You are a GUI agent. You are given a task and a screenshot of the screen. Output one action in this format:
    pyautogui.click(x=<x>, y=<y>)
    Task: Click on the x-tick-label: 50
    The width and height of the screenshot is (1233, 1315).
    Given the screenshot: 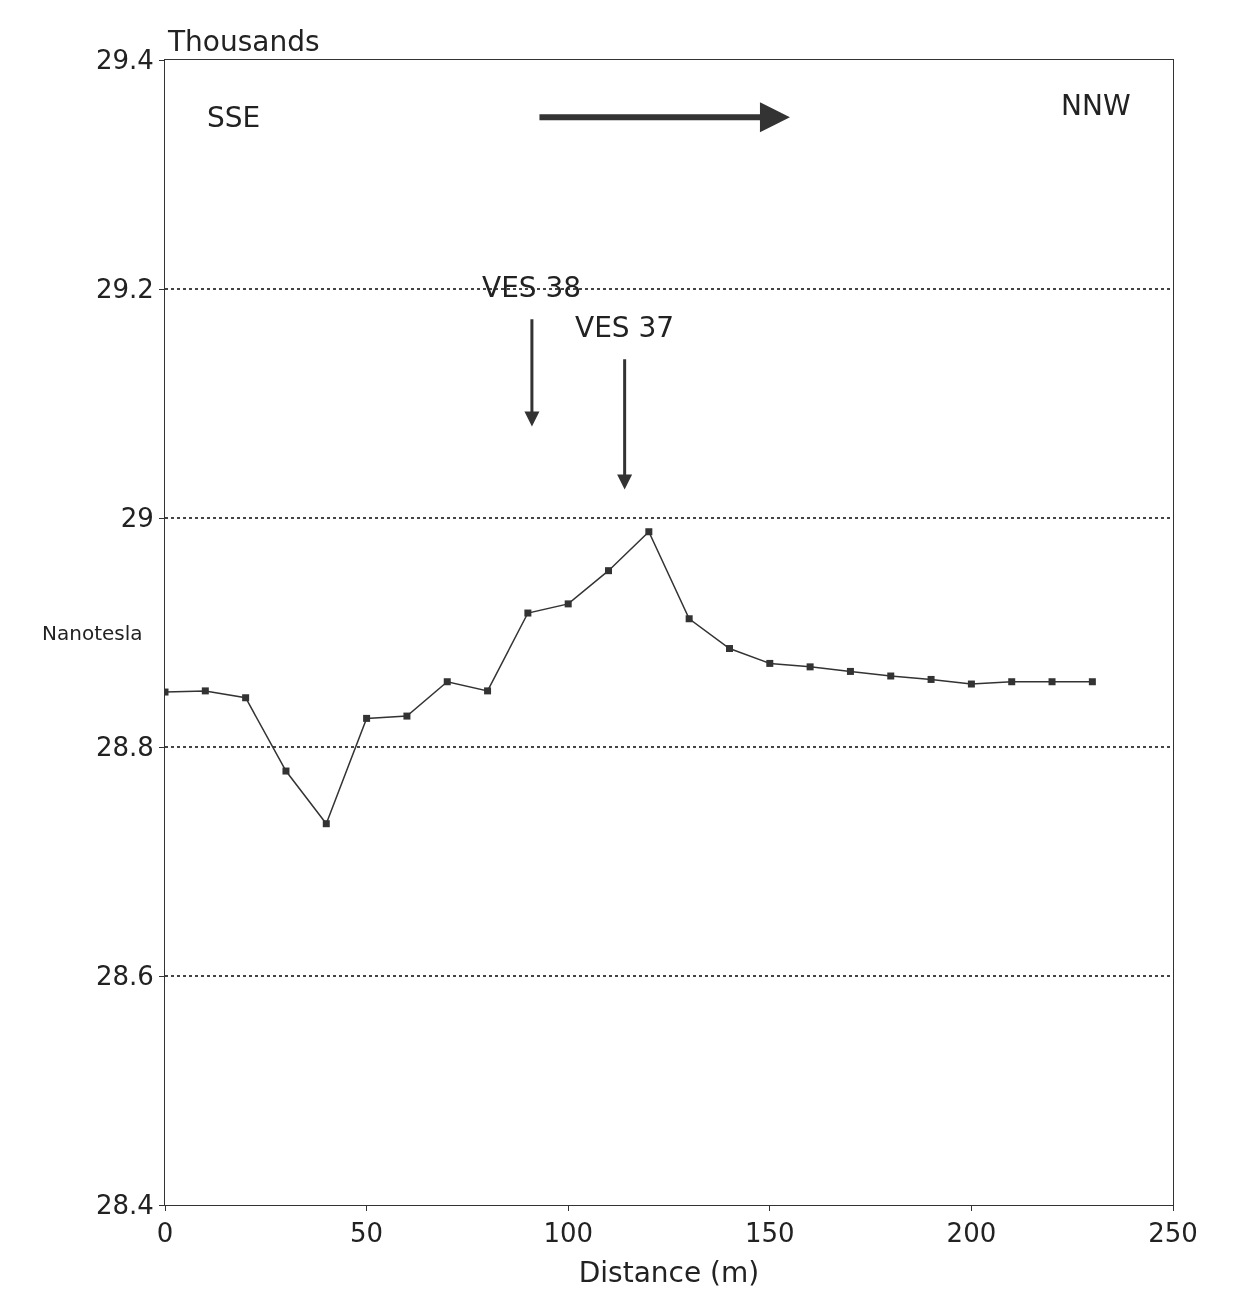 What is the action you would take?
    pyautogui.click(x=367, y=1233)
    